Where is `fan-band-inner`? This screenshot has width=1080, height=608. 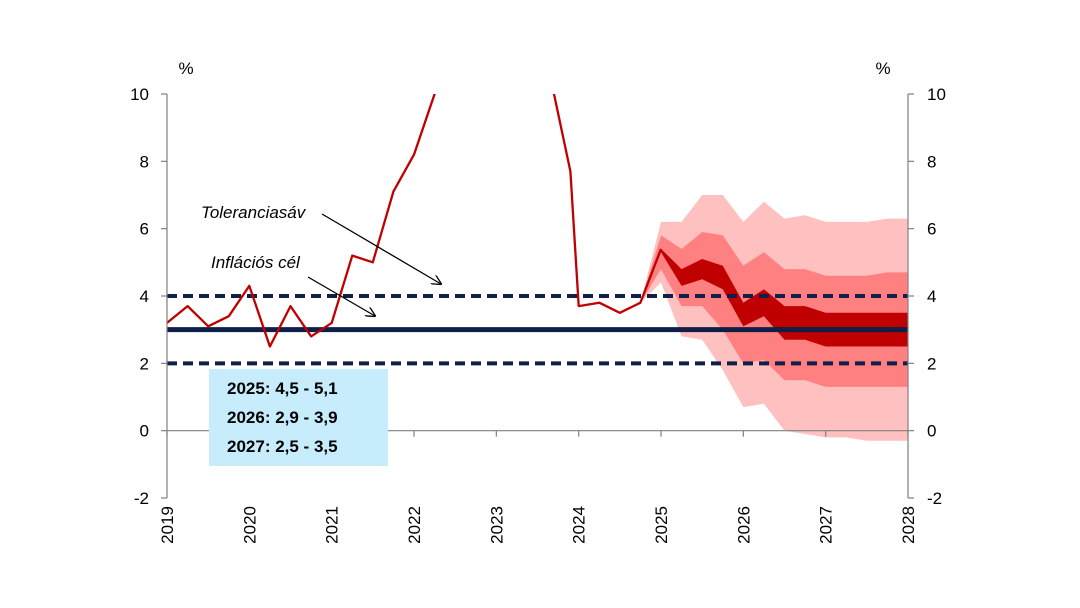
fan-band-inner is located at coordinates (774, 297).